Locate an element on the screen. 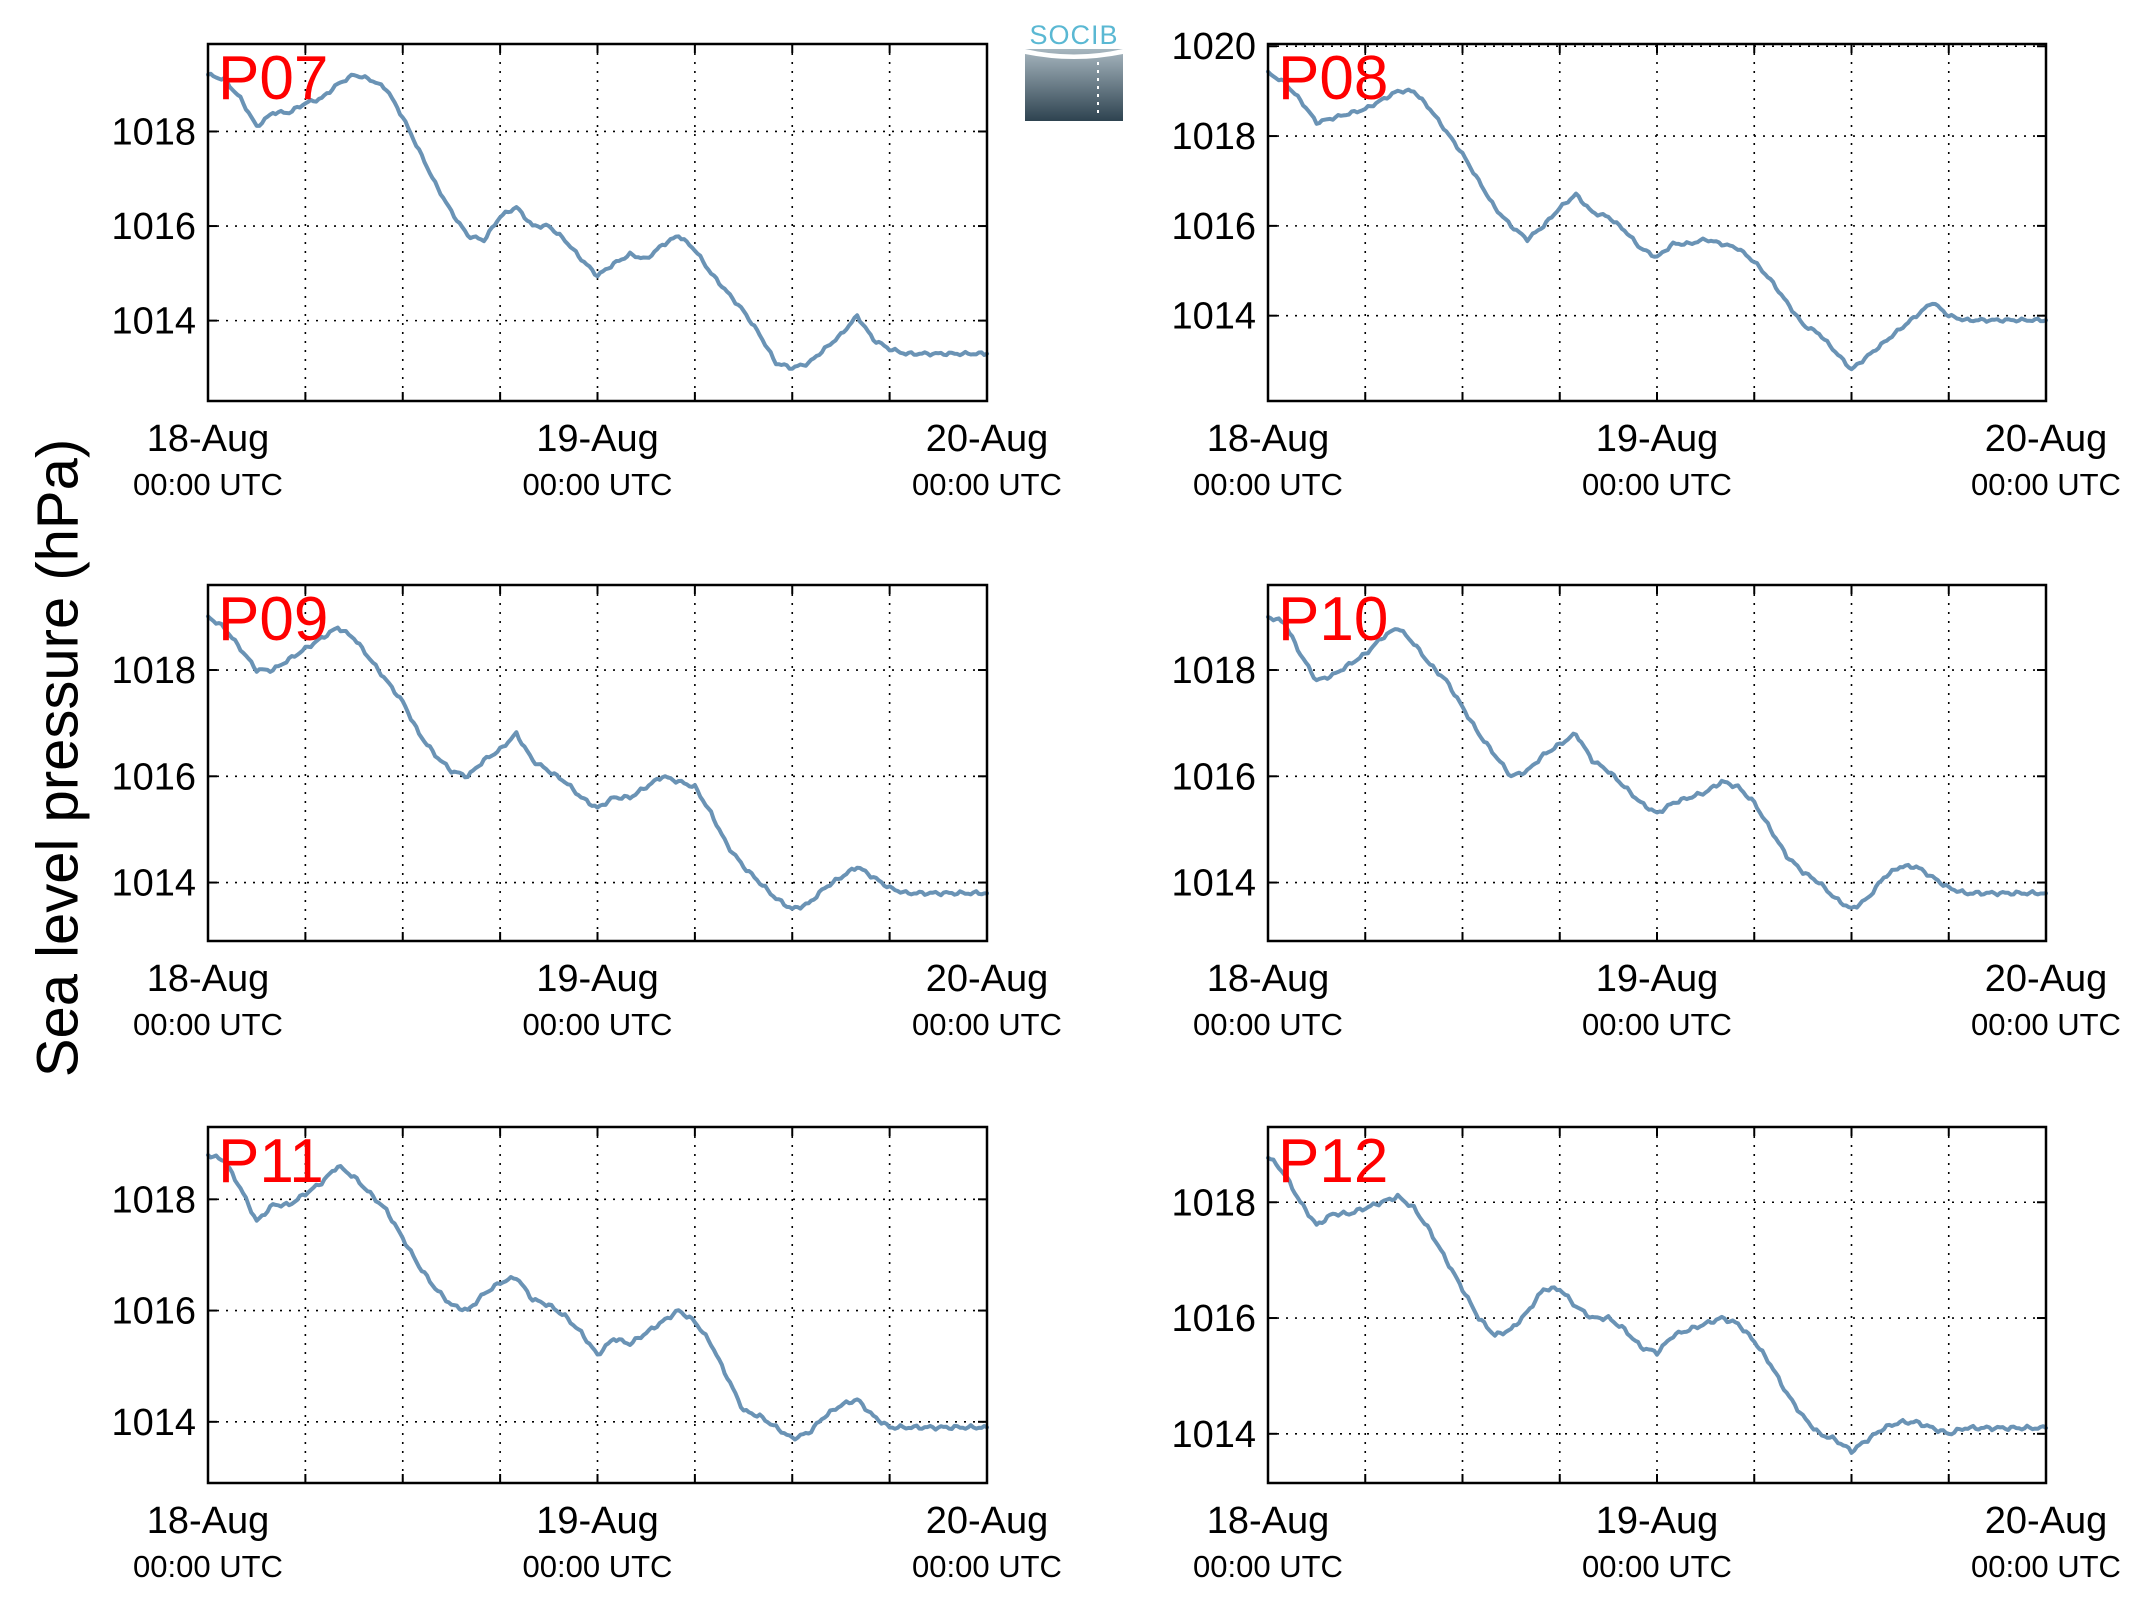 This screenshot has width=2133, height=1613. logo-text: SOCIB is located at coordinates (1073, 35).